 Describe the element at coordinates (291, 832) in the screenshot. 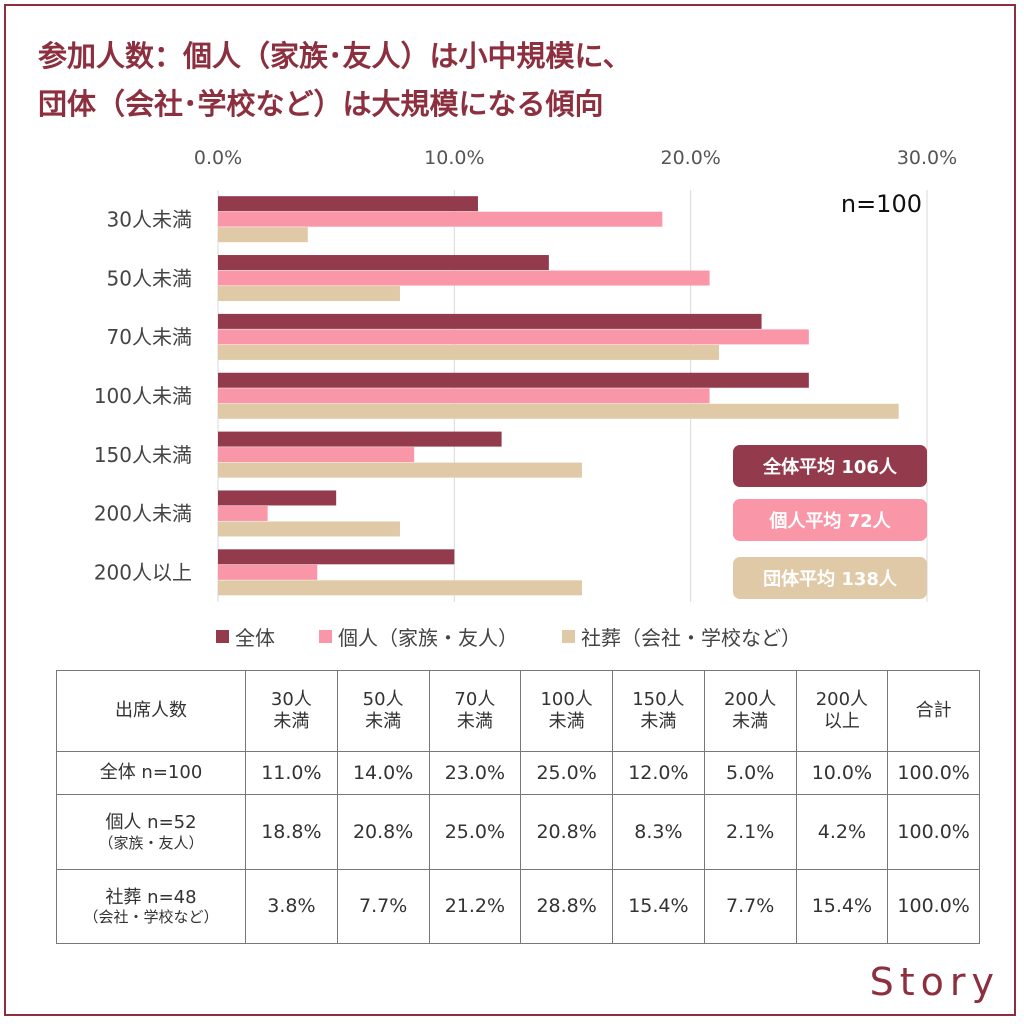

I see `table-cell: 18.8%` at that location.